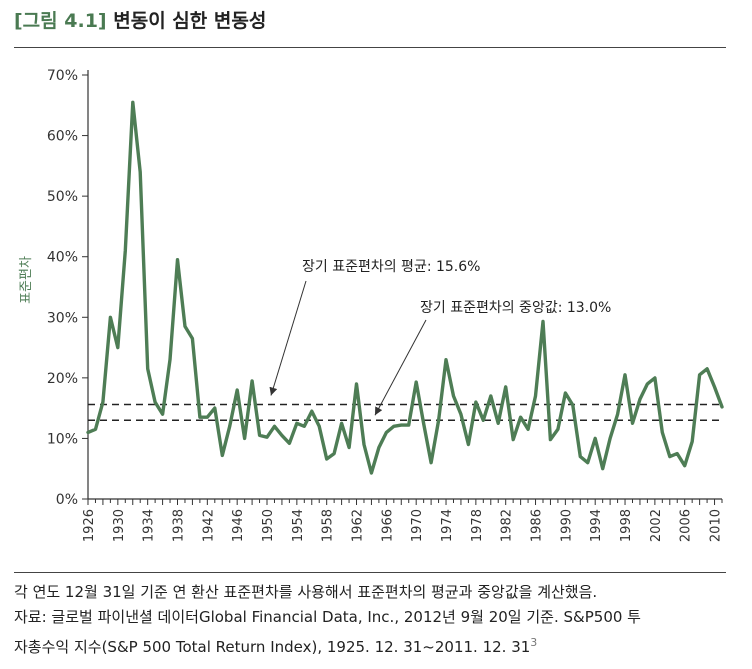 Image resolution: width=752 pixels, height=669 pixels. Describe the element at coordinates (391, 267) in the screenshot. I see `annotation-mean: 장기 표준편차의 평균: 15.6%` at that location.